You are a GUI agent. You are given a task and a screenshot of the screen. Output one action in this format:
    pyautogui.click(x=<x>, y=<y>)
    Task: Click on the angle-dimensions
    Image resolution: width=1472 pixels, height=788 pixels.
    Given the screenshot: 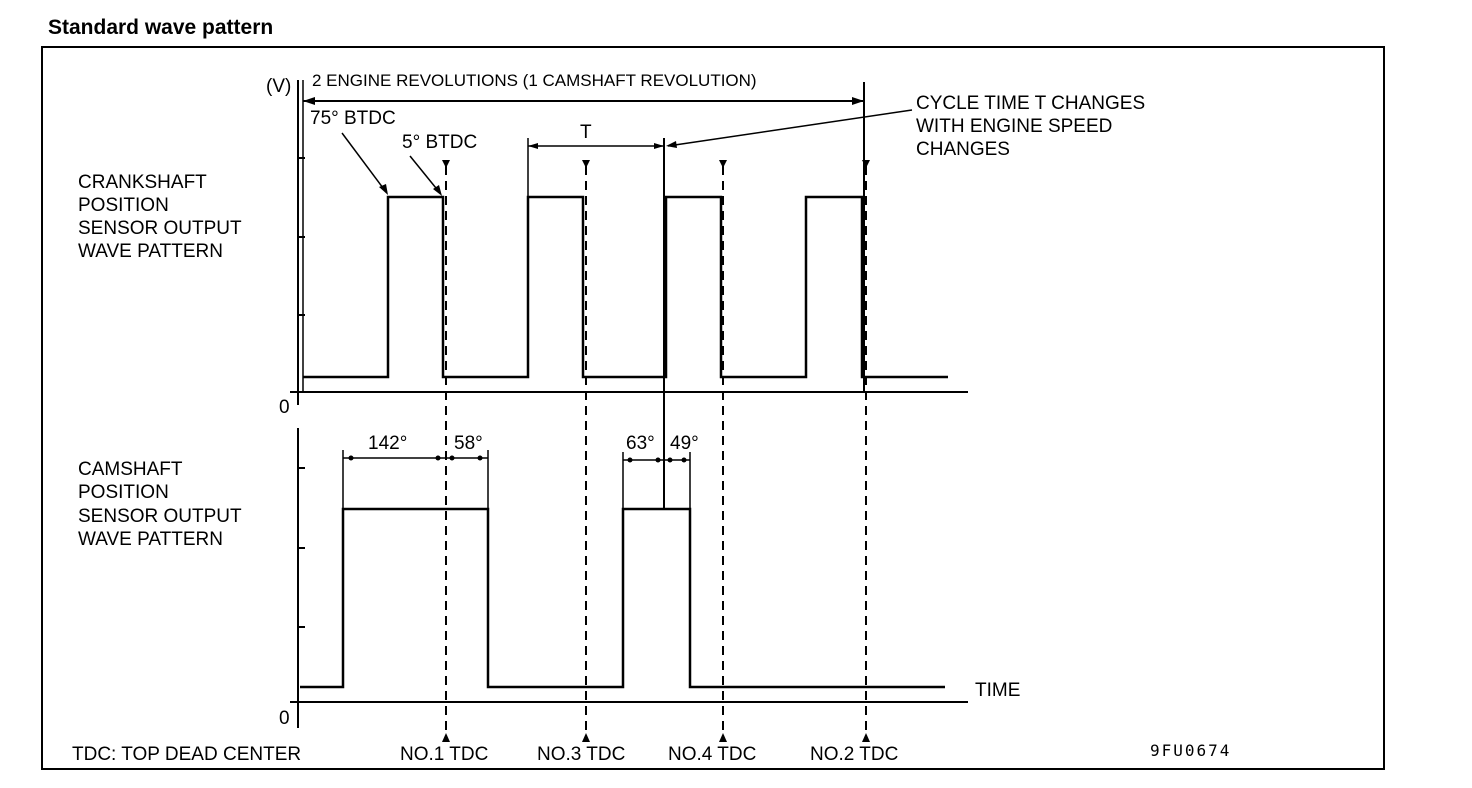 What is the action you would take?
    pyautogui.click(x=516, y=479)
    